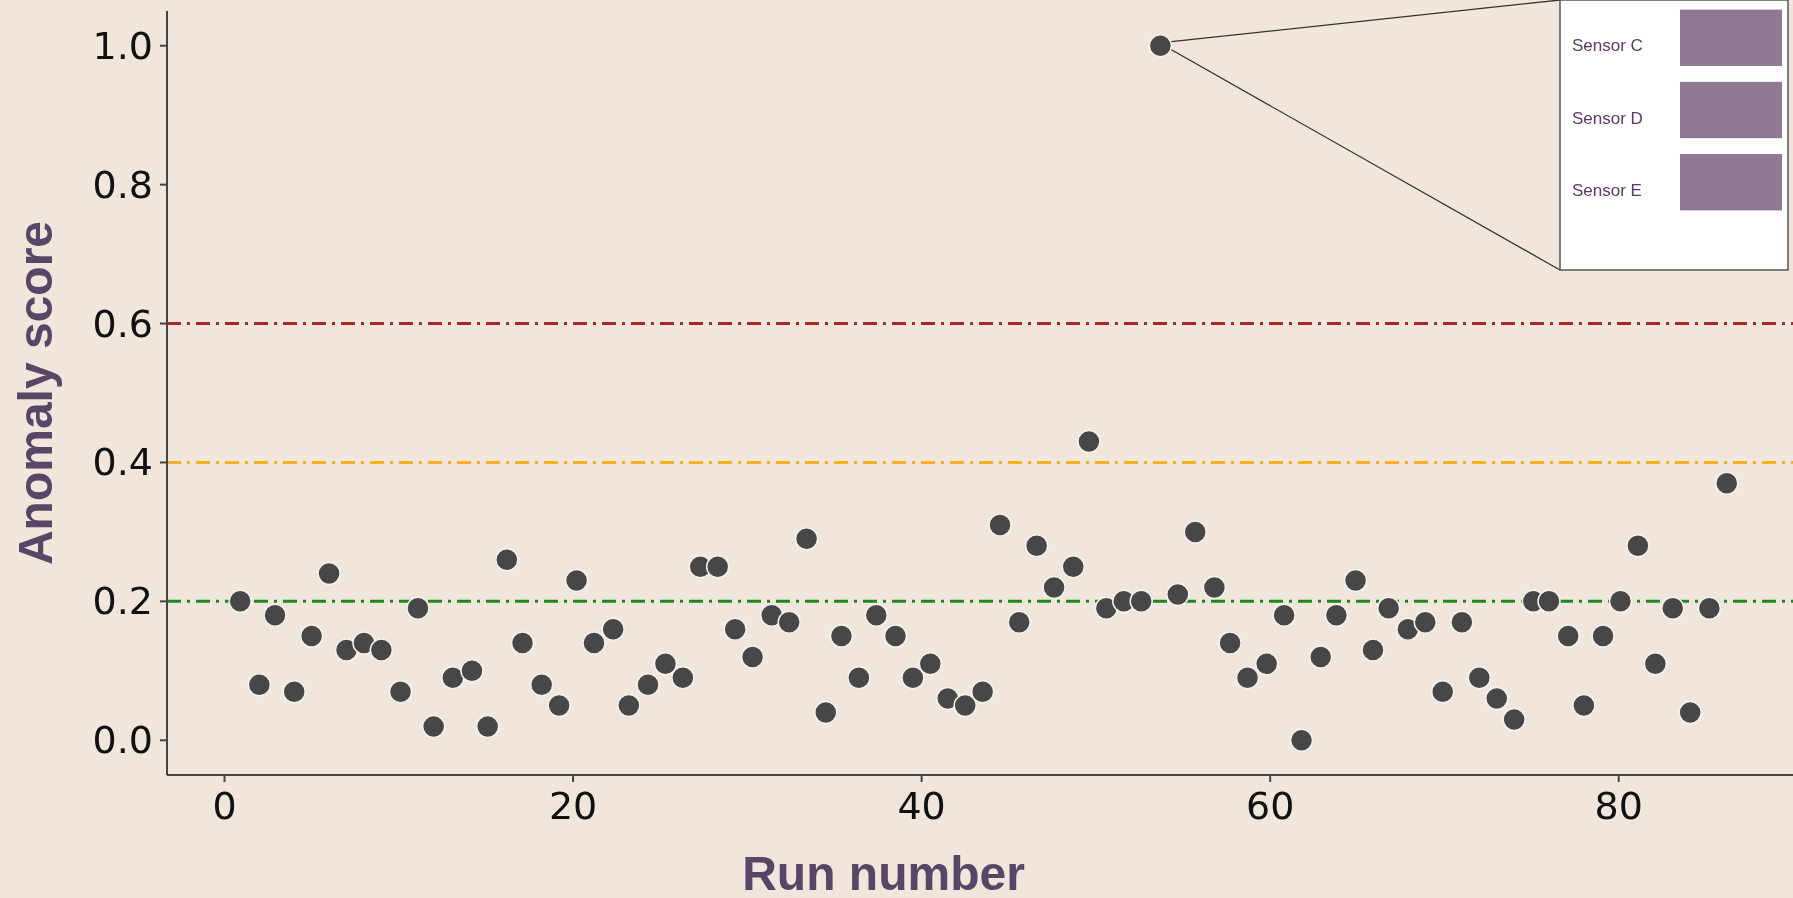  I want to click on y-tick-label: 0.4, so click(122, 462).